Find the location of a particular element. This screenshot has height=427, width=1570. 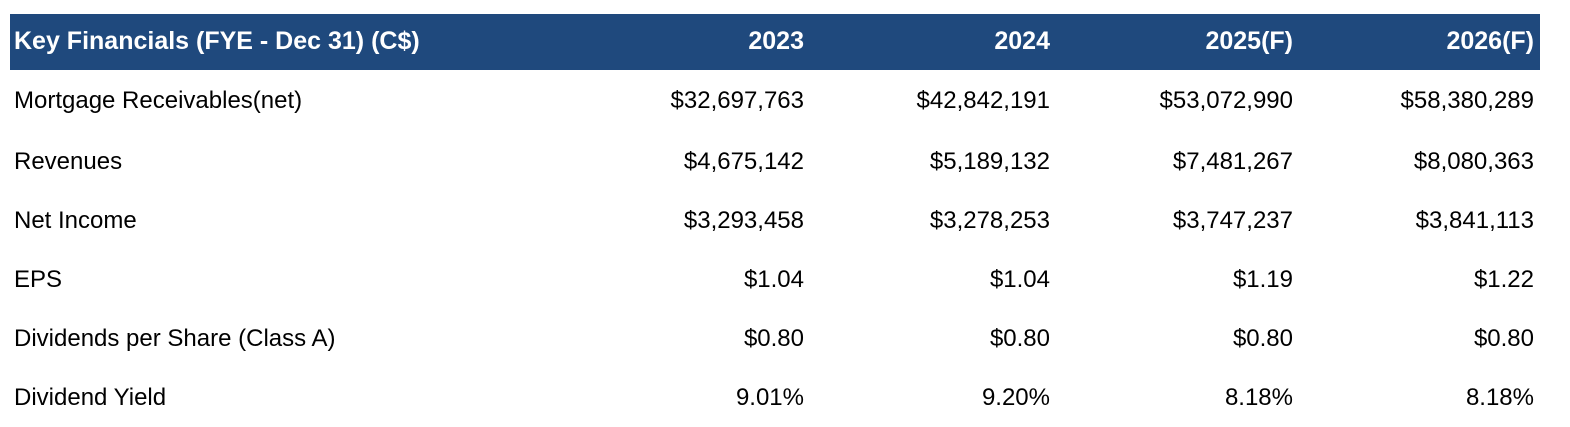

cell-value: $53,072,990 is located at coordinates (1226, 100).